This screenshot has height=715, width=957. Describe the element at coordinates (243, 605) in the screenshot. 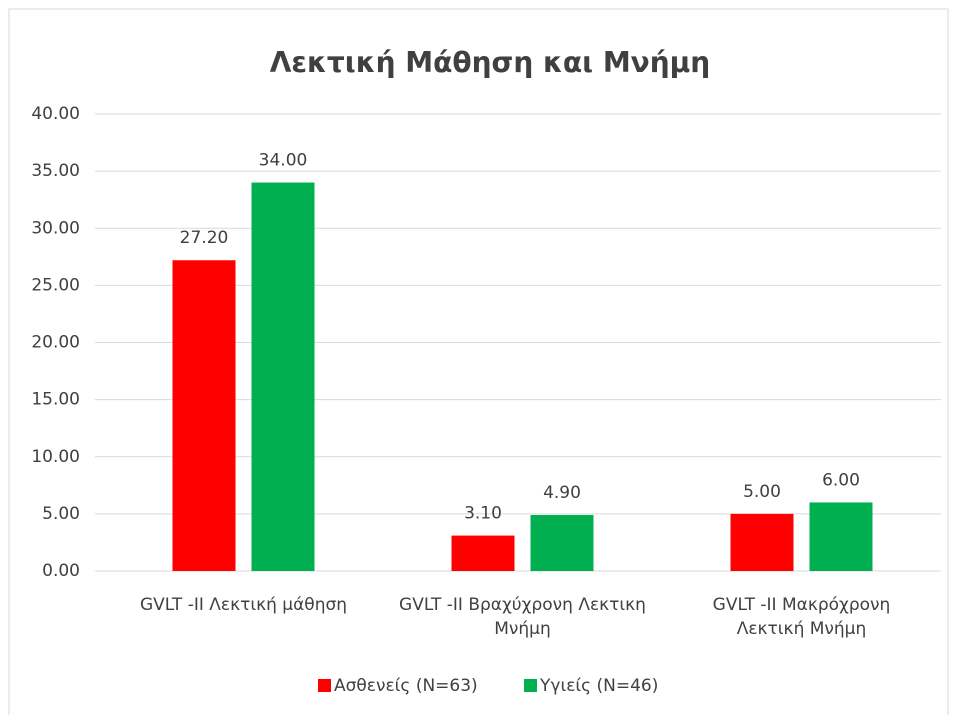

I see `x-tick-label: GVLT -II Λεκτική μάθηση` at that location.